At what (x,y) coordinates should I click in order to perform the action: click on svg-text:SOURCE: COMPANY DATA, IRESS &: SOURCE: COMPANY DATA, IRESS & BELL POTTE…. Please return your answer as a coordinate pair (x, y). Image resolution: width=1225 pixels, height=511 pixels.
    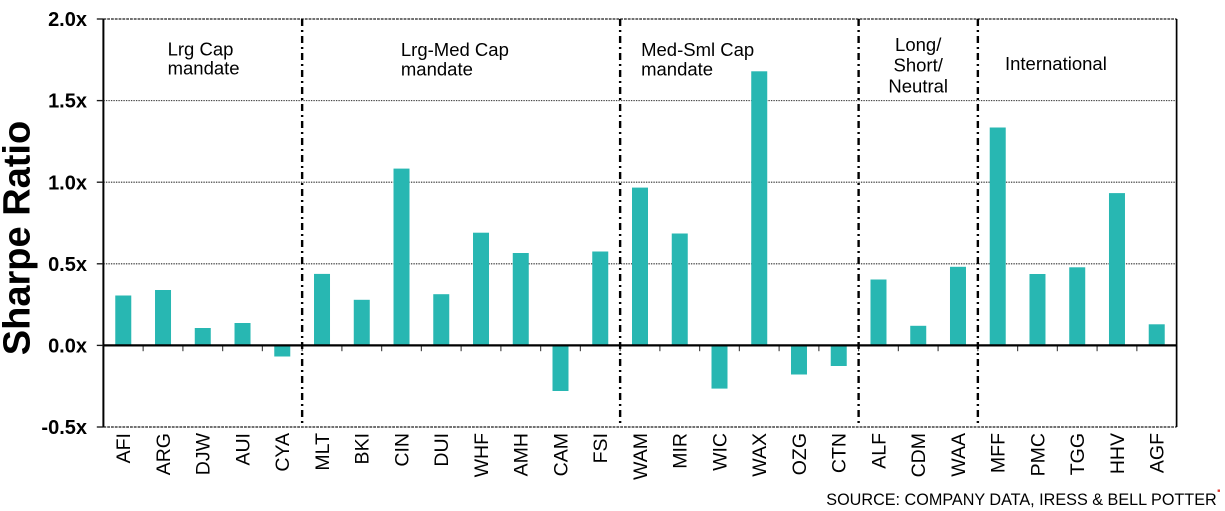
    Looking at the image, I should click on (1021, 500).